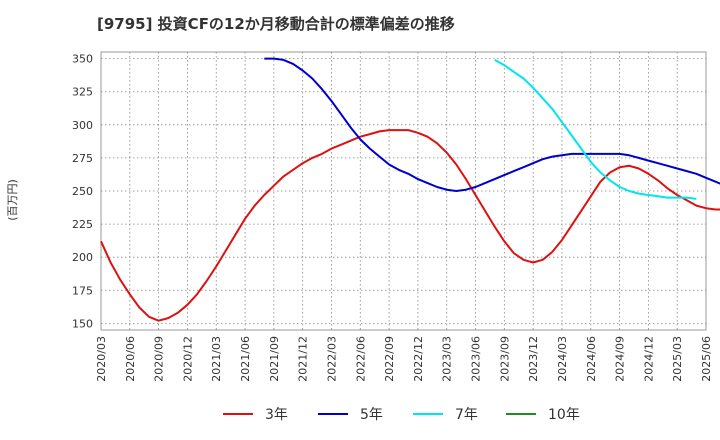 The height and width of the screenshot is (440, 720). I want to click on x-tick-label: 2023/03, so click(447, 359).